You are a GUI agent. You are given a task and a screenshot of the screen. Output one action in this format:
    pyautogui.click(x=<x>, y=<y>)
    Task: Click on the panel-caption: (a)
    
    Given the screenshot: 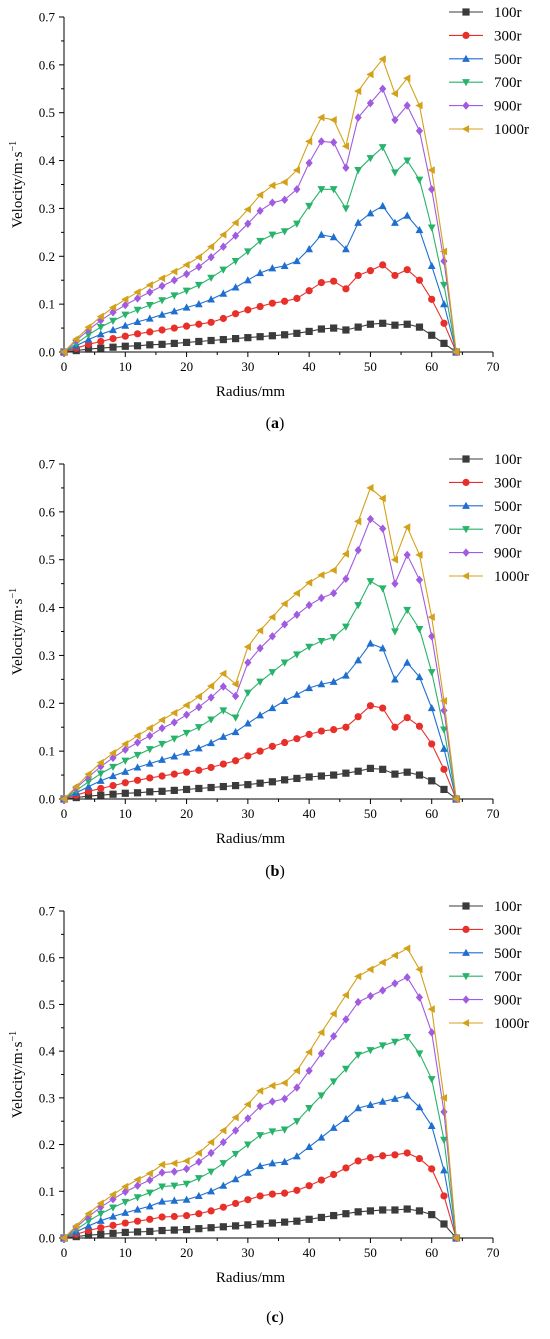 What is the action you would take?
    pyautogui.click(x=275, y=423)
    